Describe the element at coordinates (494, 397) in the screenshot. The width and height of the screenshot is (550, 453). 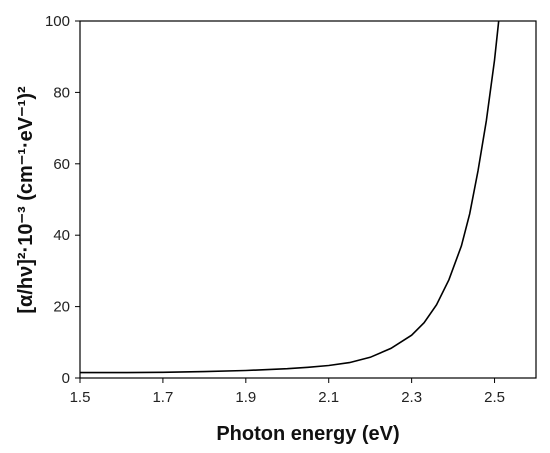
I see `x-tick-label: 2.5` at that location.